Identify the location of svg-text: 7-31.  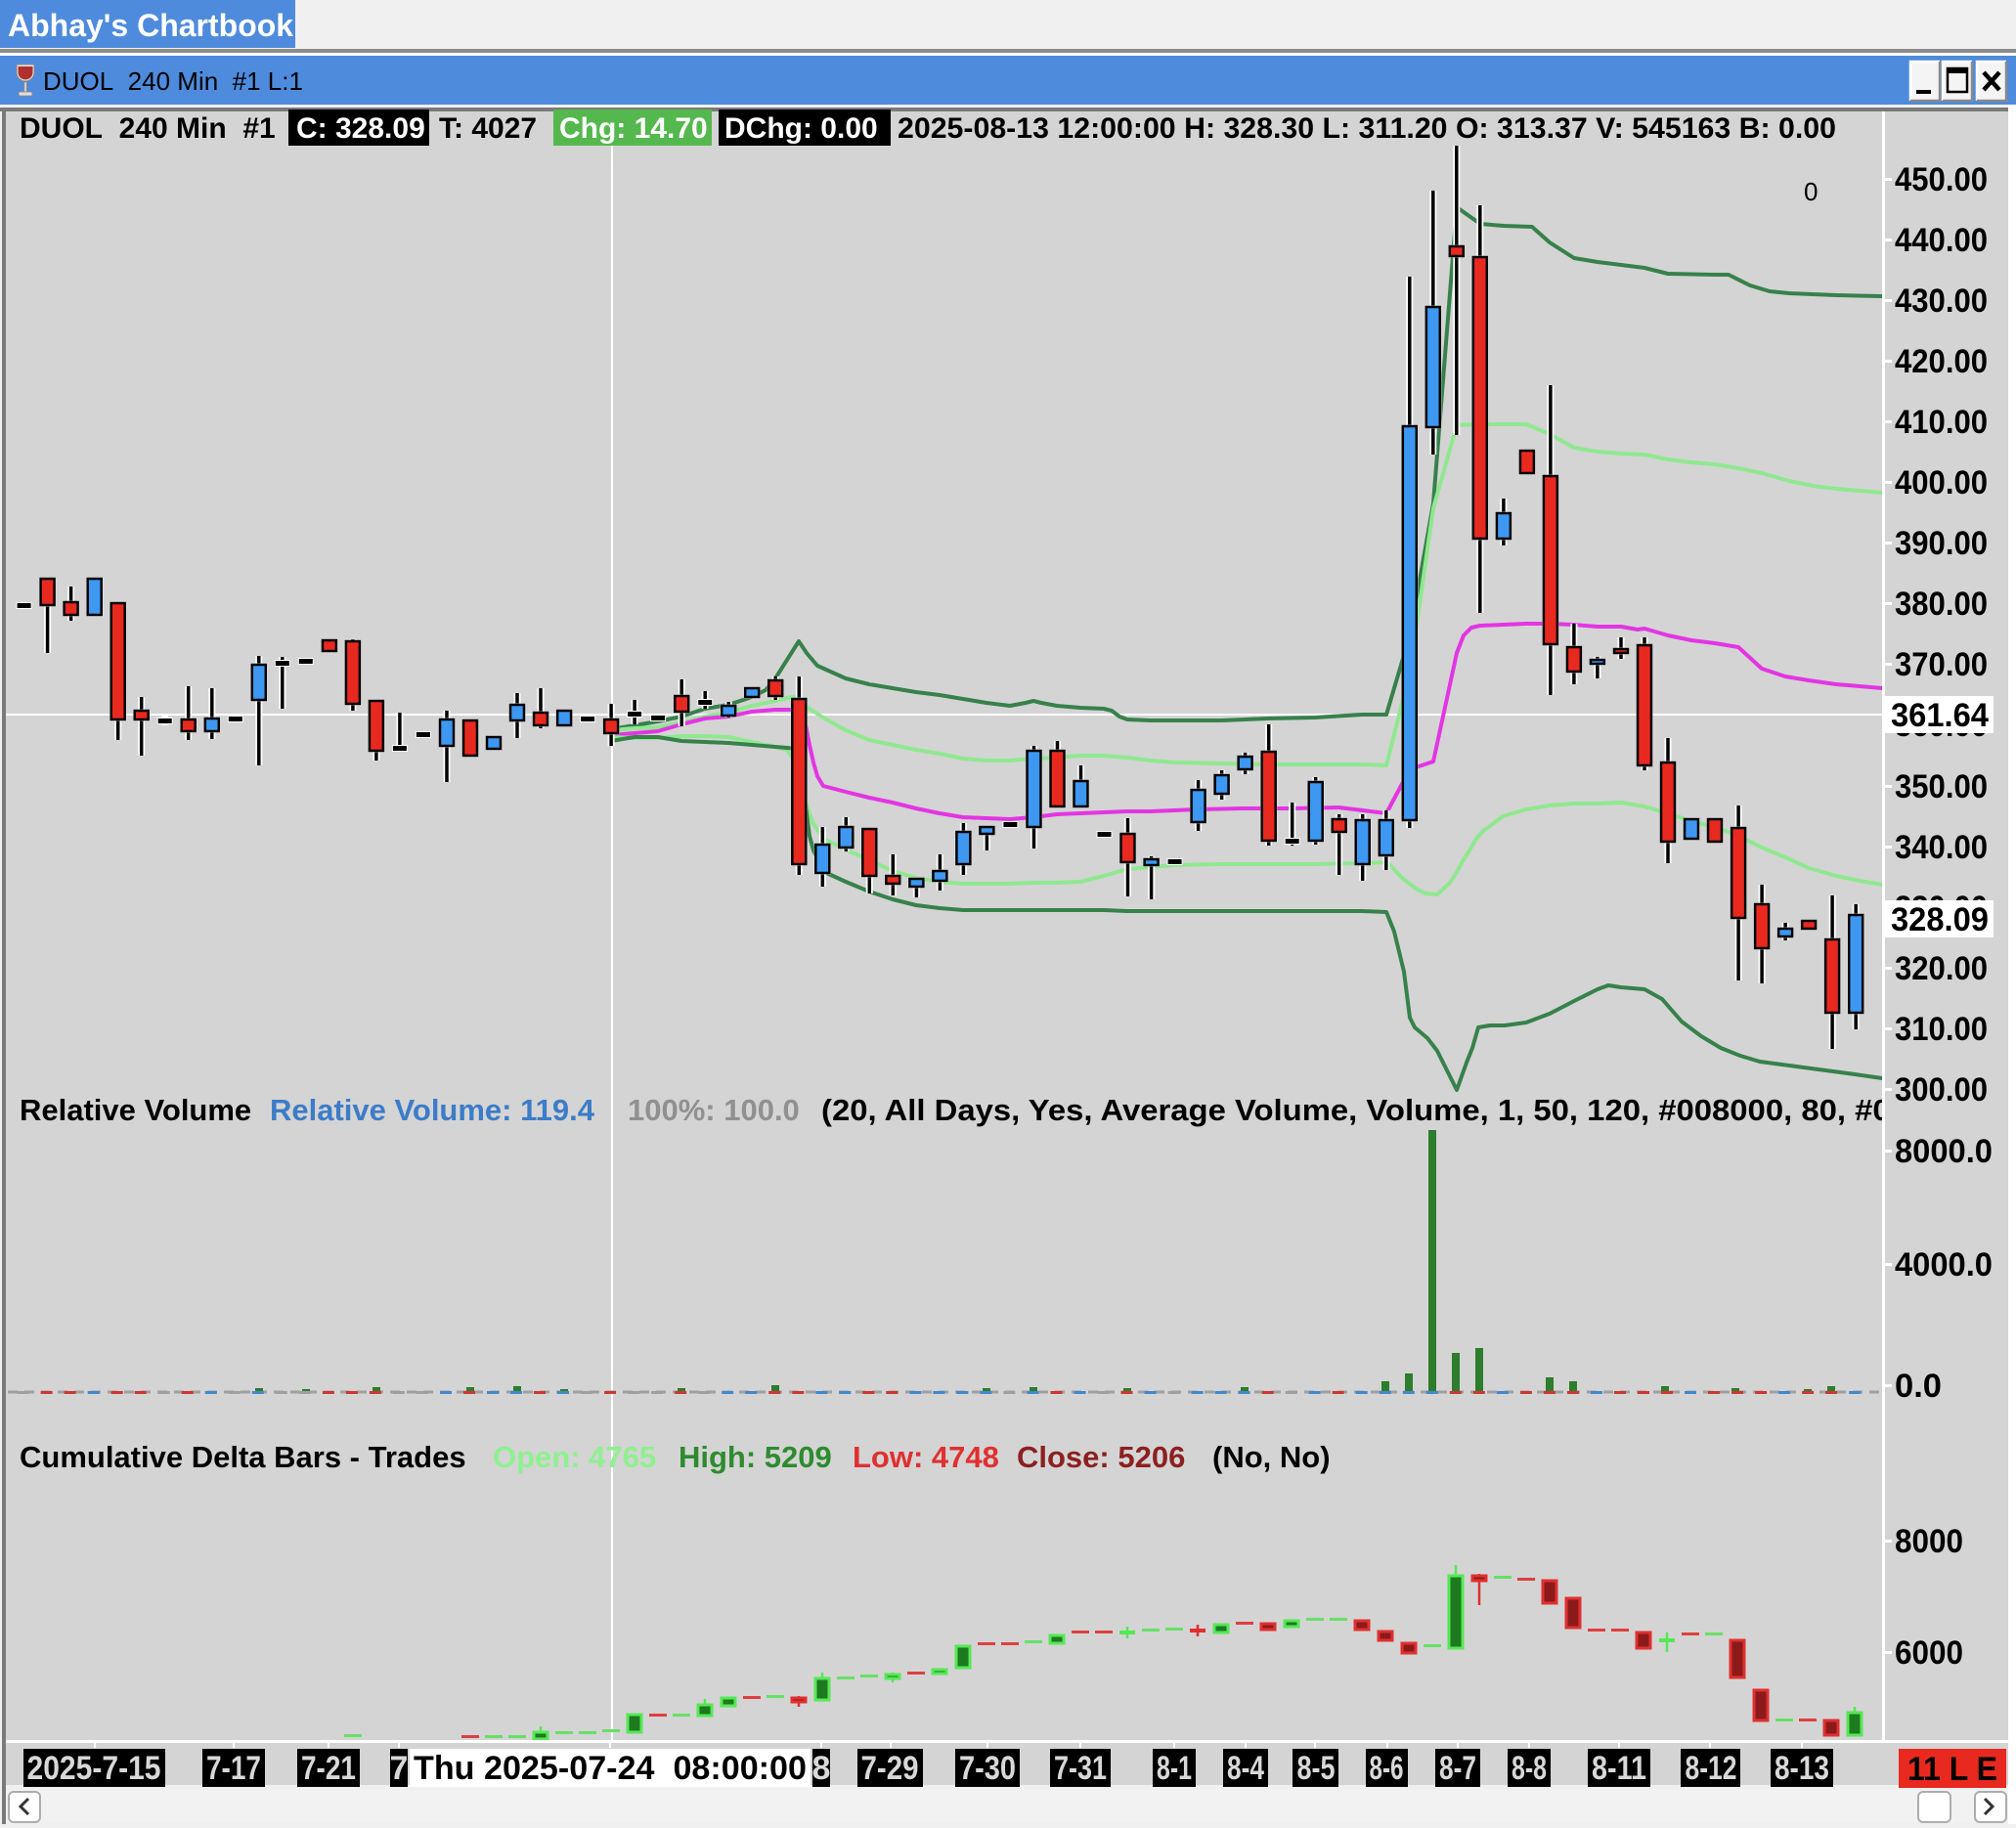
(1080, 1769).